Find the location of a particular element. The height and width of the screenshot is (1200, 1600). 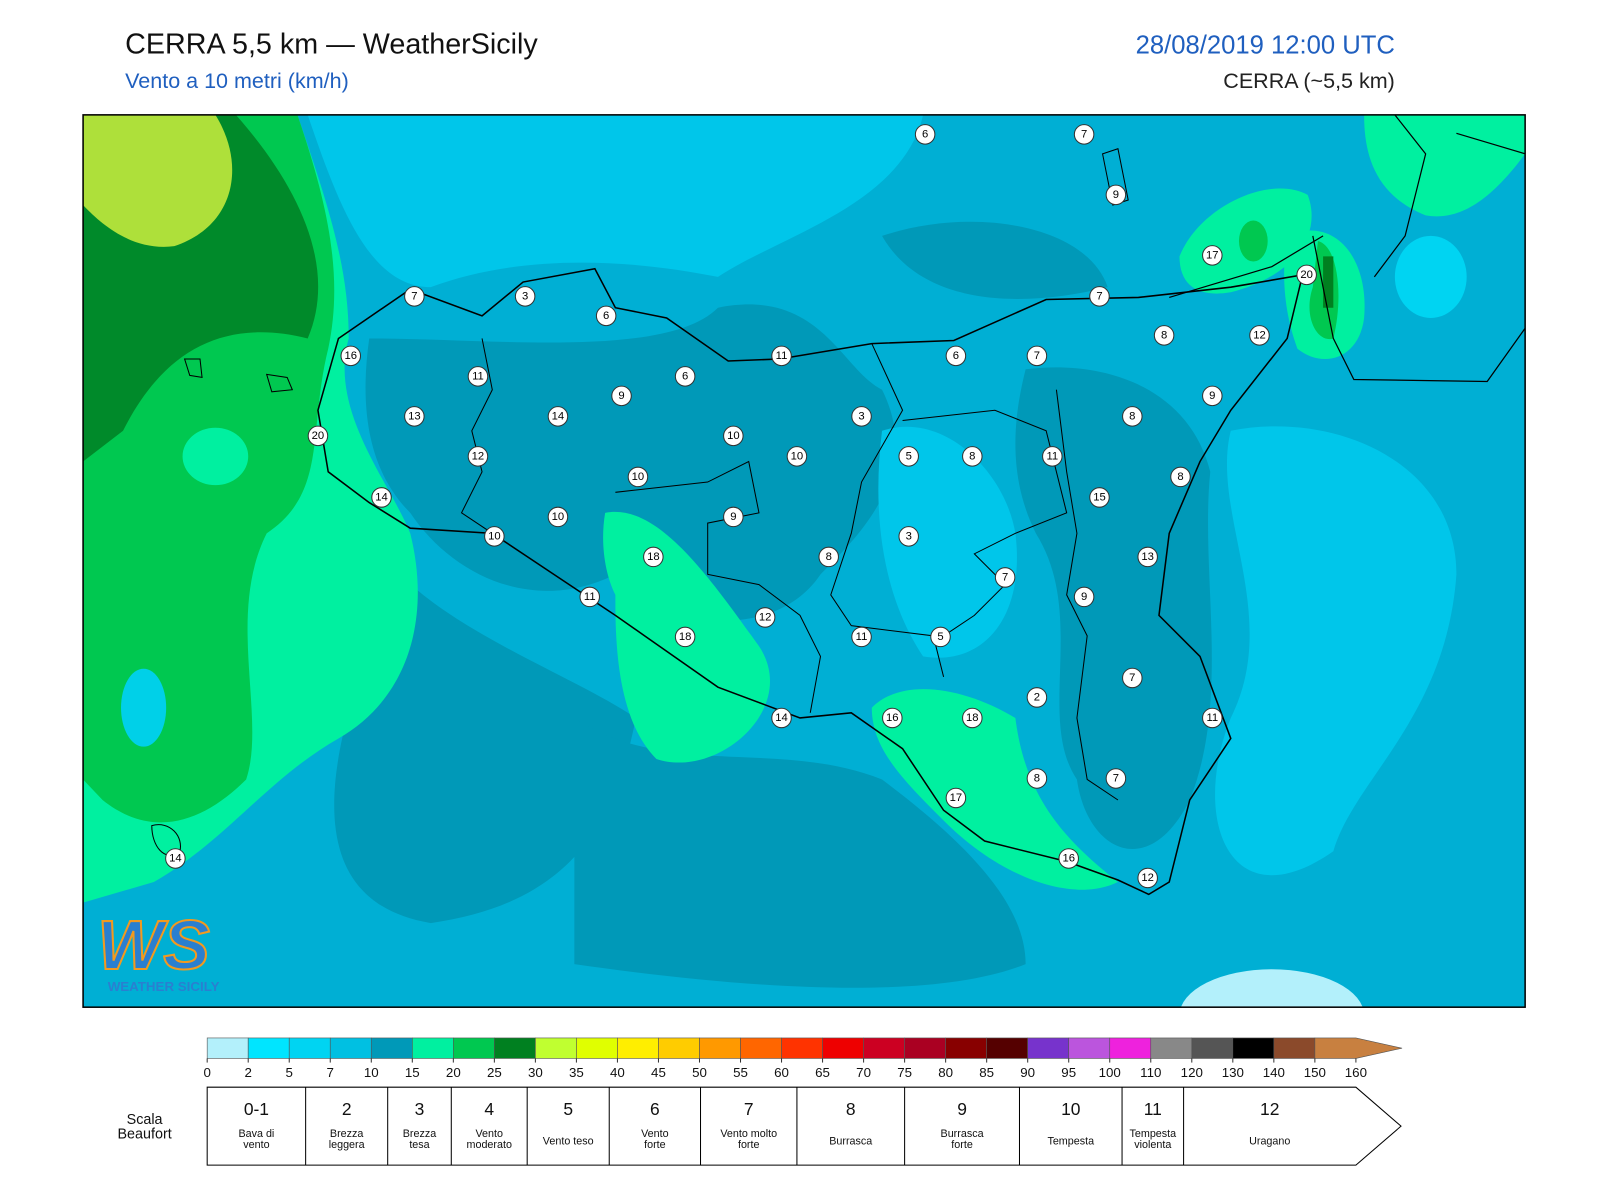

logo-text: WEATHER SICILY is located at coordinates (164, 986).